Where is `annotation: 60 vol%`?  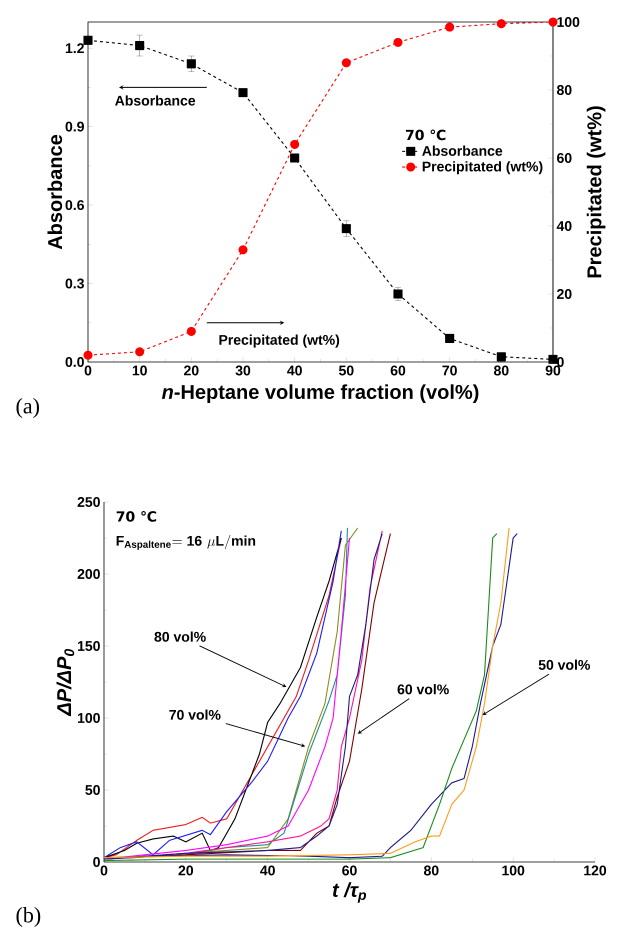
annotation: 60 vol% is located at coordinates (423, 689).